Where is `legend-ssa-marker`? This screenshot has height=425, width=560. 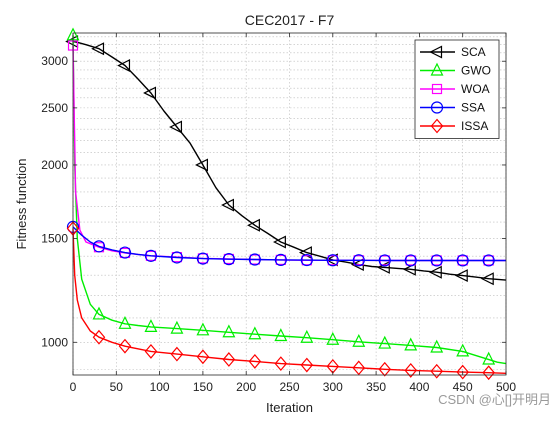
legend-ssa-marker is located at coordinates (437, 107).